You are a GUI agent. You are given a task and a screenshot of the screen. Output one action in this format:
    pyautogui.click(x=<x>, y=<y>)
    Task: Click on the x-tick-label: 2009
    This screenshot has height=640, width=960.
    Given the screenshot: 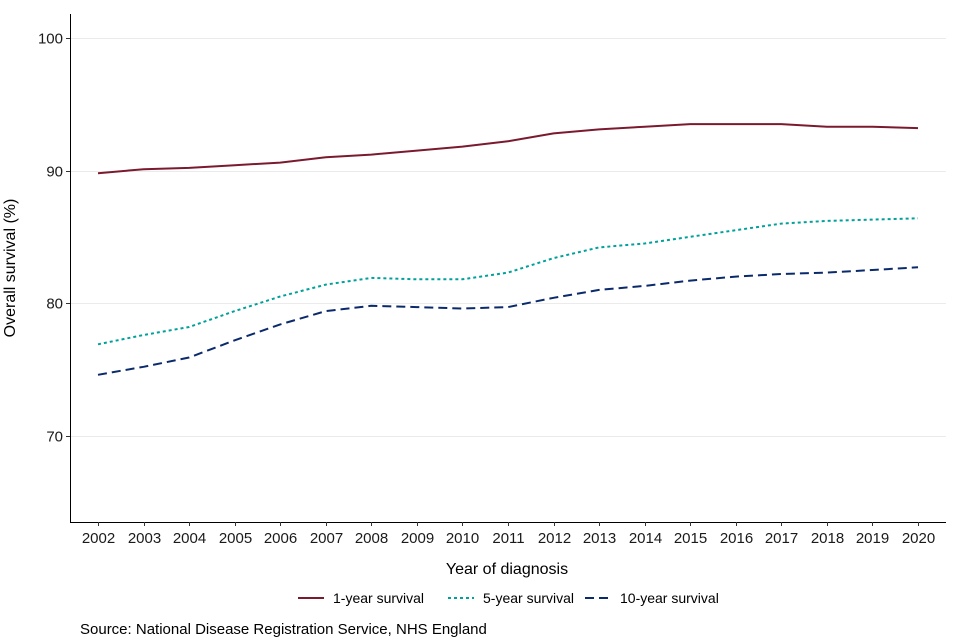 What is the action you would take?
    pyautogui.click(x=417, y=538)
    